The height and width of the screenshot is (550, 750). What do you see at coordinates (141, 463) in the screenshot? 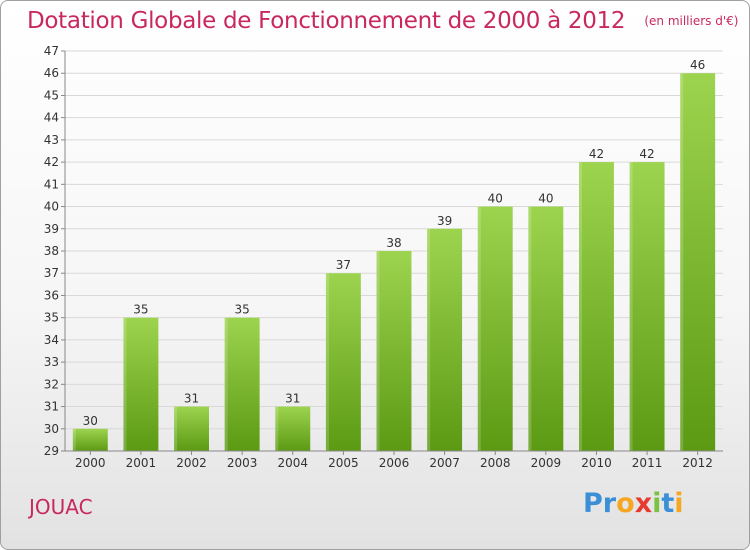
I see `x-tick-label: 2001` at bounding box center [141, 463].